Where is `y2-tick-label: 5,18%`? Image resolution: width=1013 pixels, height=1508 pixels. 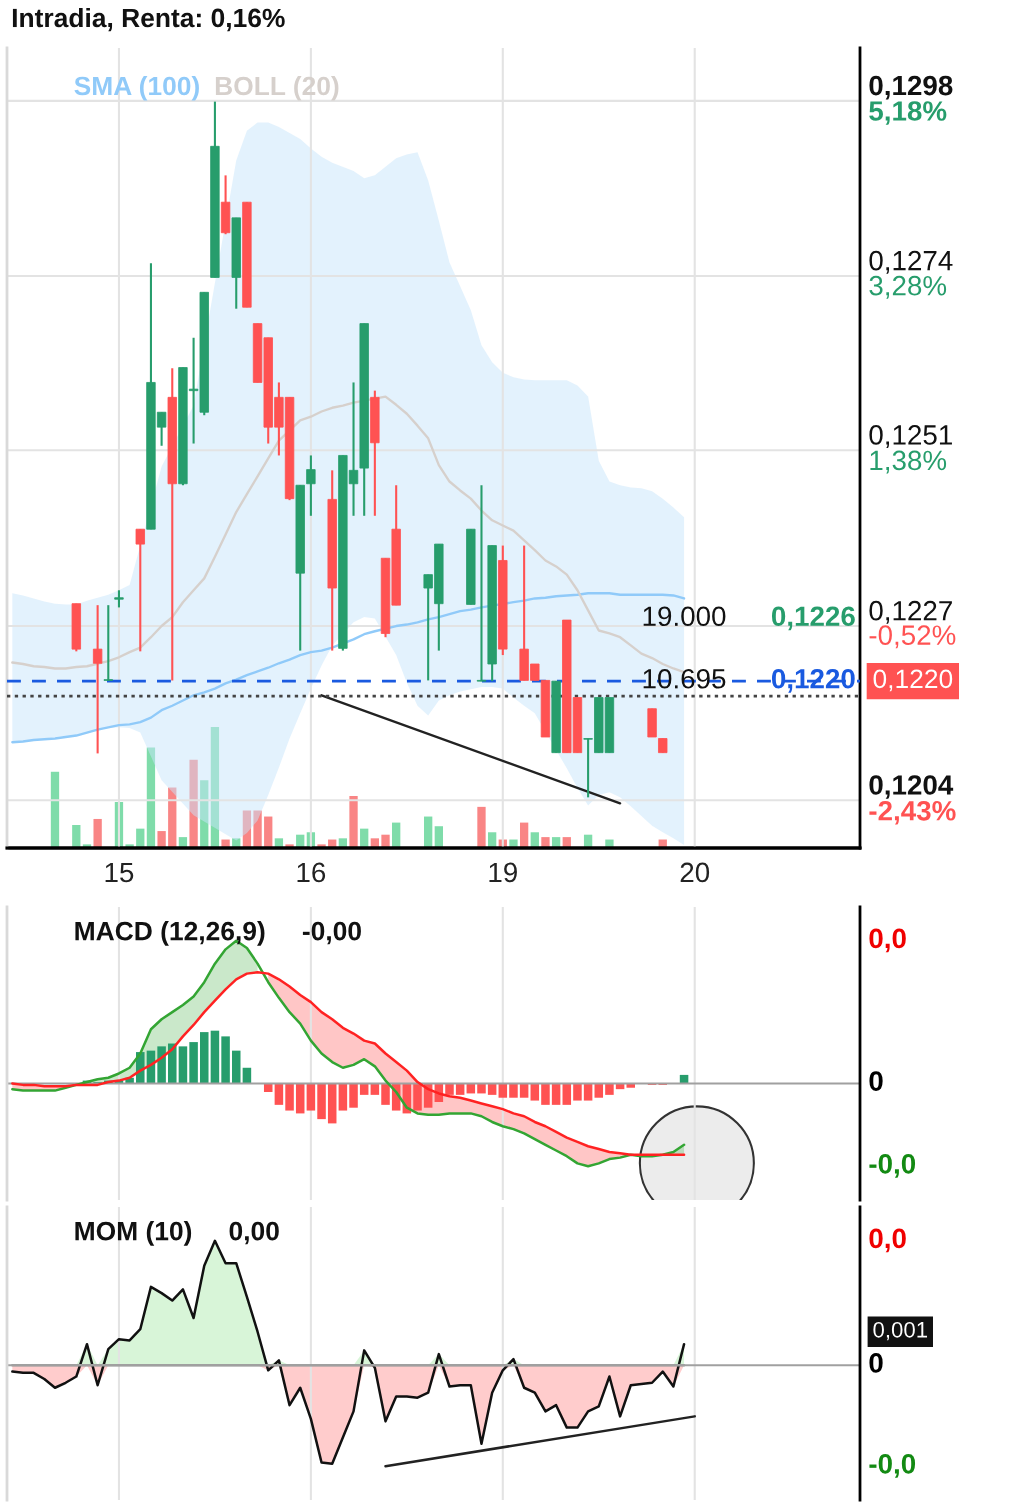 y2-tick-label: 5,18% is located at coordinates (908, 113).